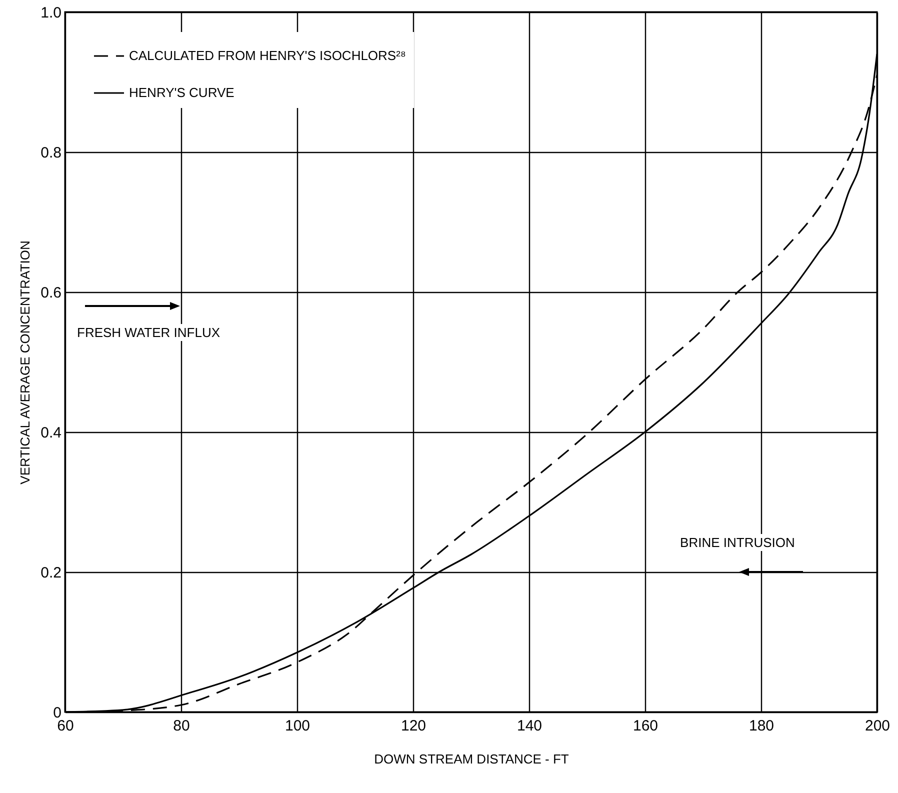  I want to click on x-tick-label: 120, so click(413, 726).